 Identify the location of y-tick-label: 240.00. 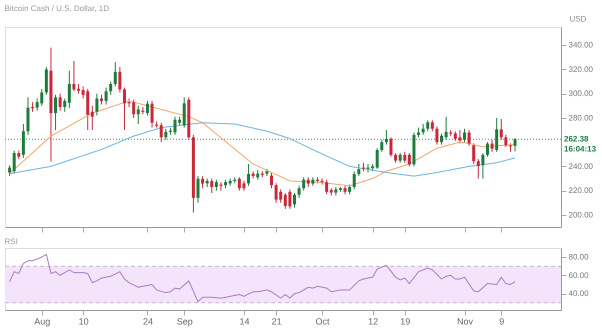
(581, 166).